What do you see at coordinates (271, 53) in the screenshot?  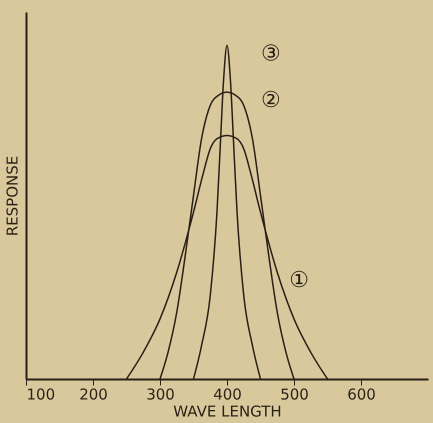 I see `series-label: ③` at bounding box center [271, 53].